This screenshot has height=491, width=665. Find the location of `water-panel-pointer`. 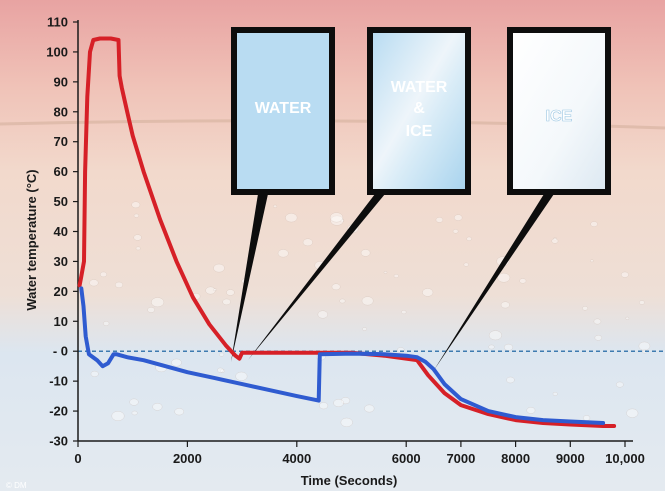

water-panel-pointer is located at coordinates (249, 278).